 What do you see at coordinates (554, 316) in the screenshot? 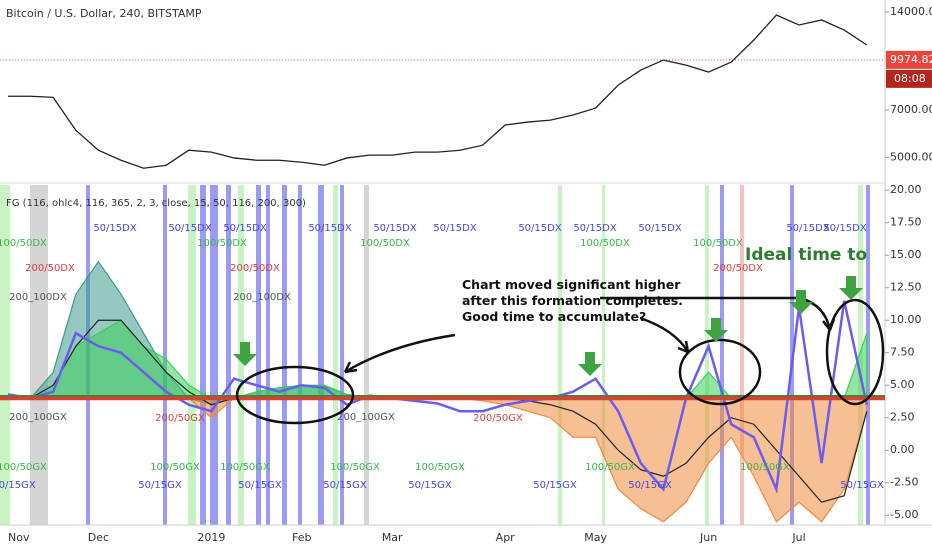
I see `annotation: Good time to accumulate?` at bounding box center [554, 316].